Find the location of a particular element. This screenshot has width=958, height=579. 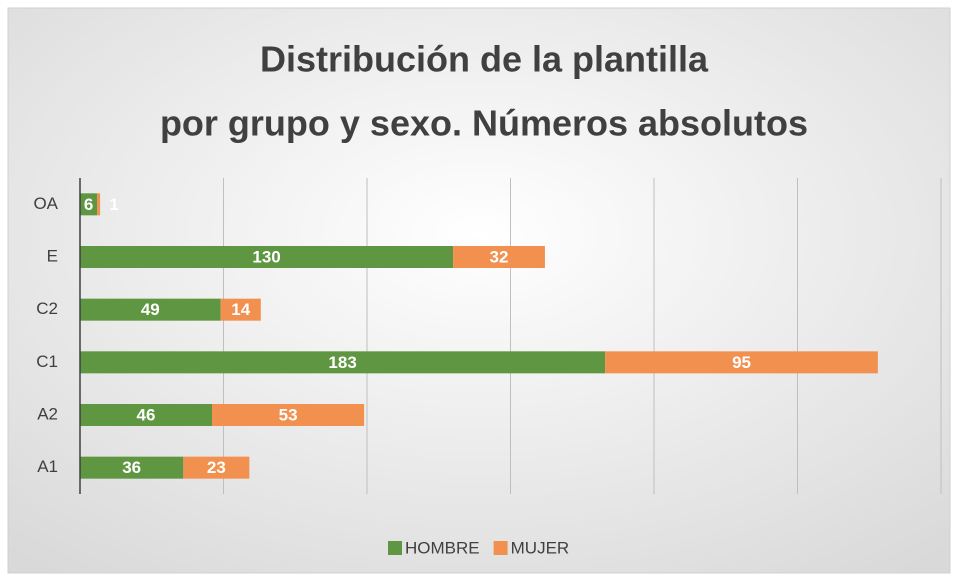

y-tick-label: E is located at coordinates (52, 255).